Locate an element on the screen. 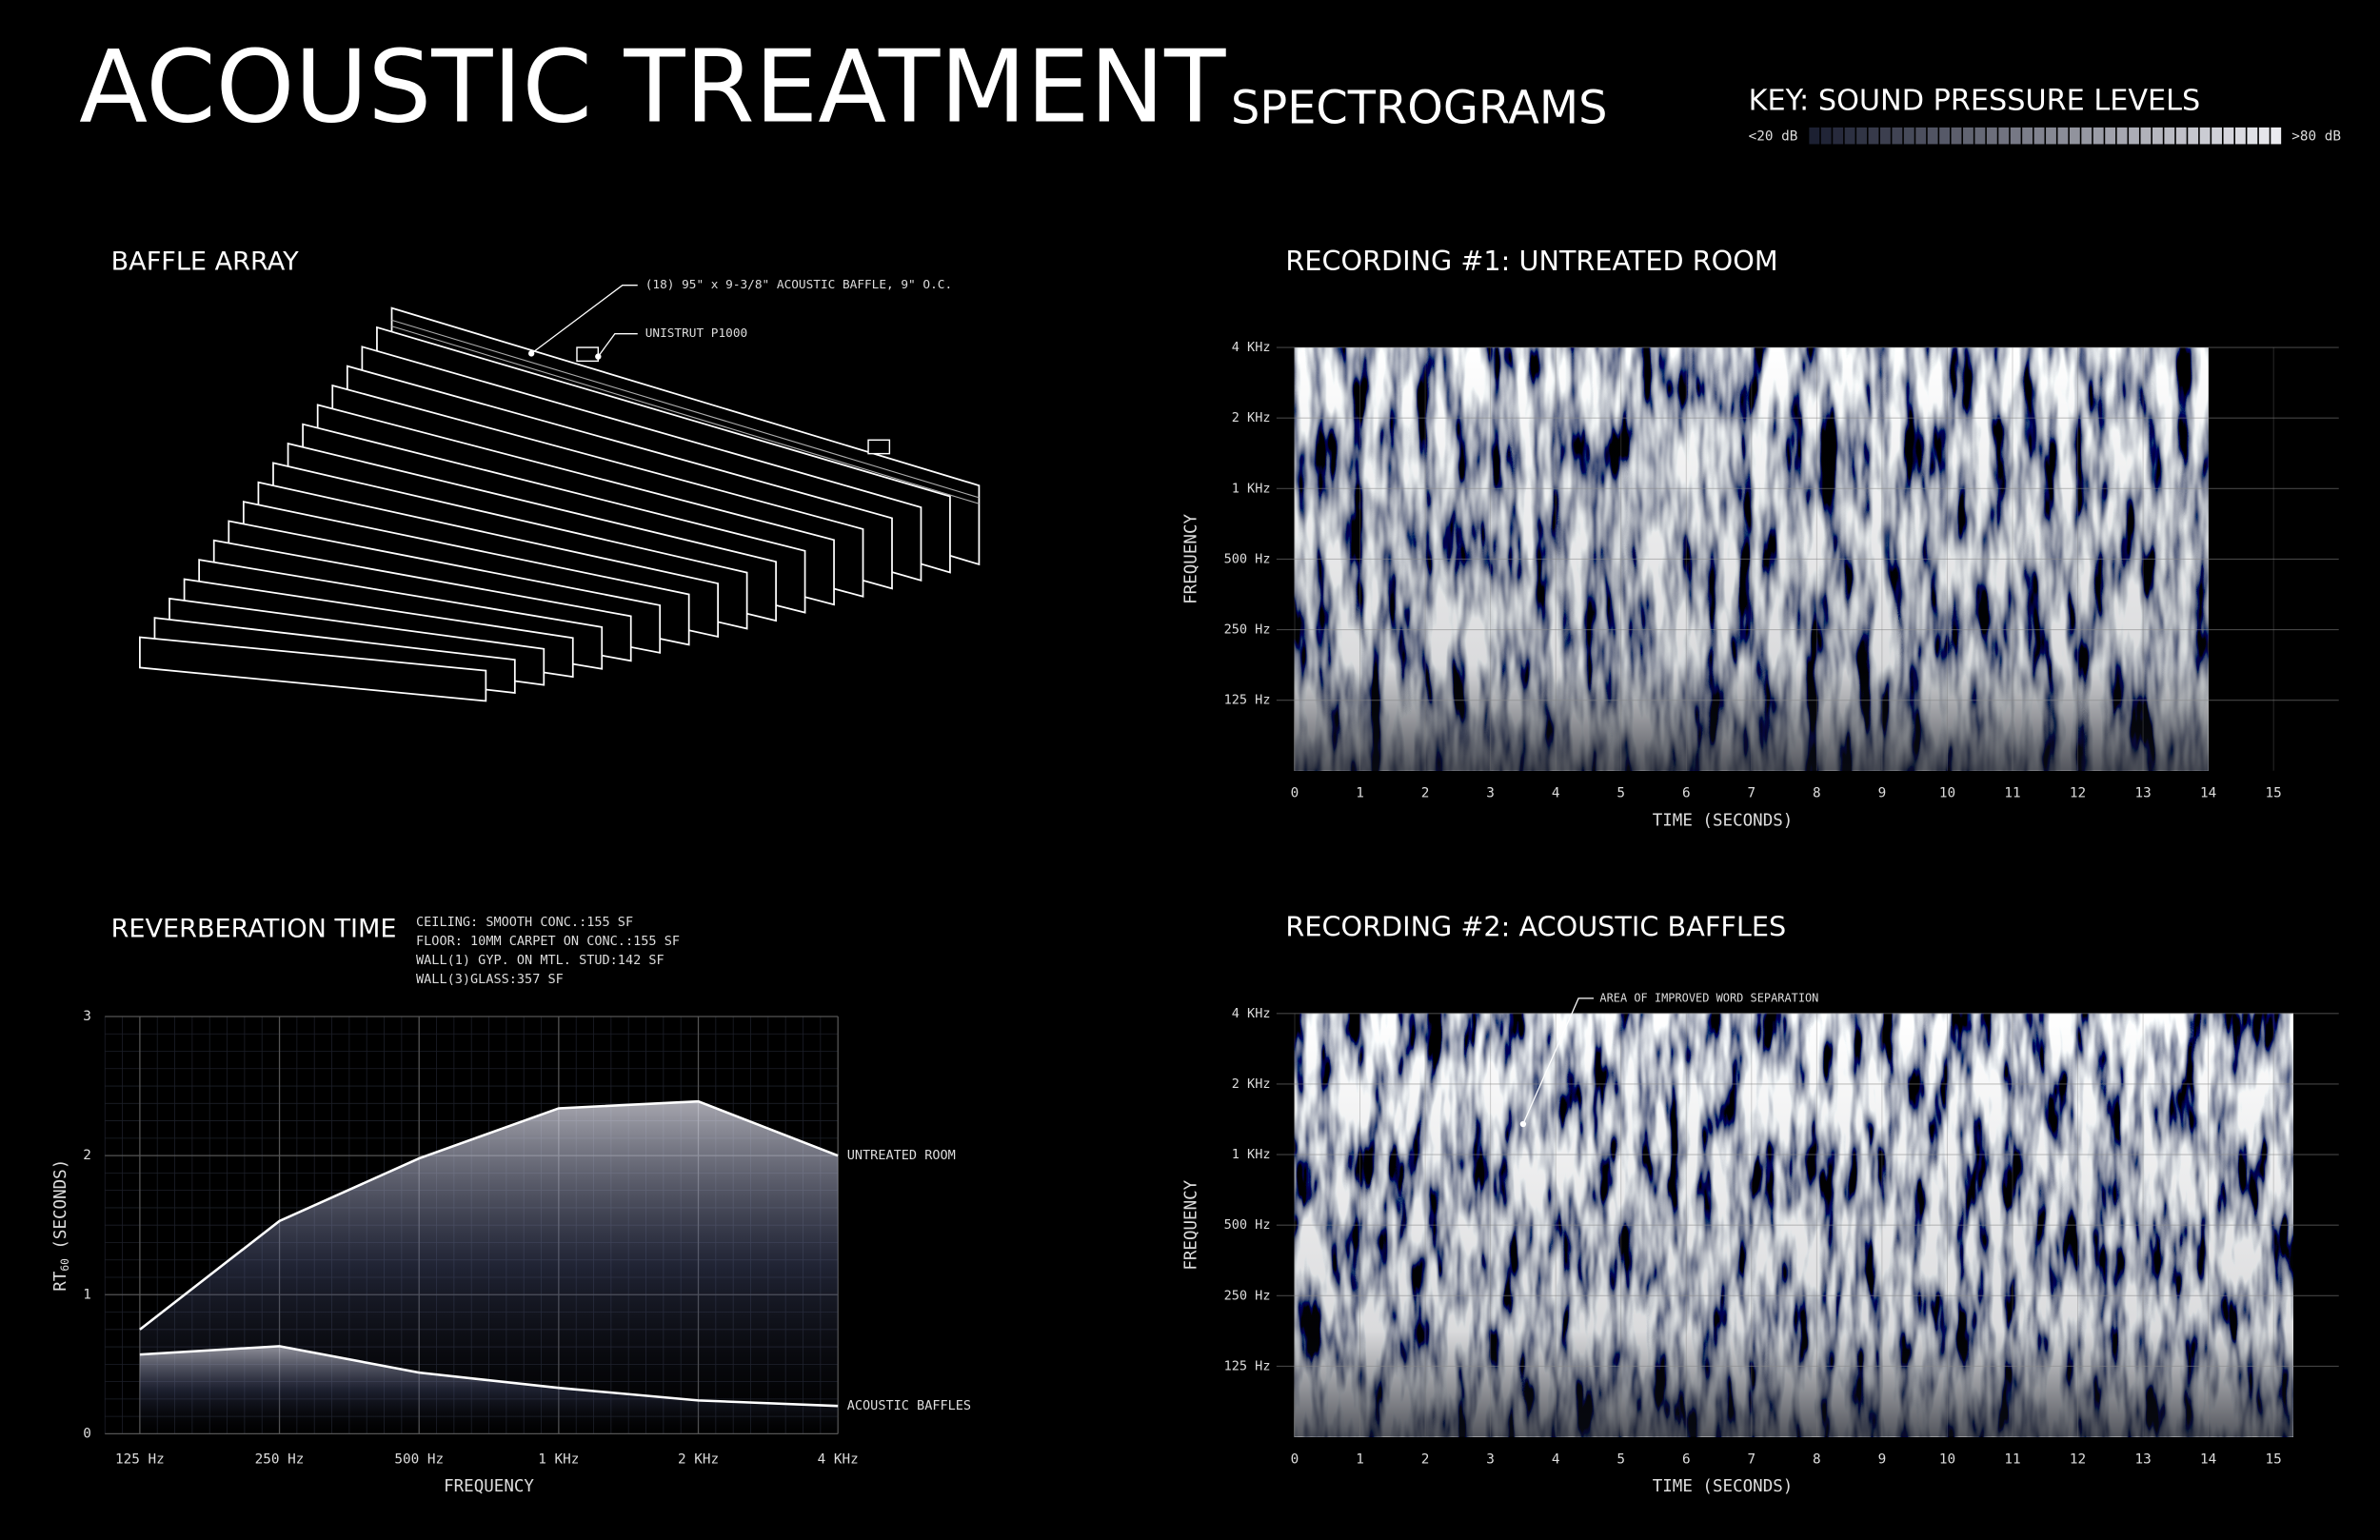 Image resolution: width=2380 pixels, height=1540 pixels. x-tick-label: 4 is located at coordinates (1556, 1460).